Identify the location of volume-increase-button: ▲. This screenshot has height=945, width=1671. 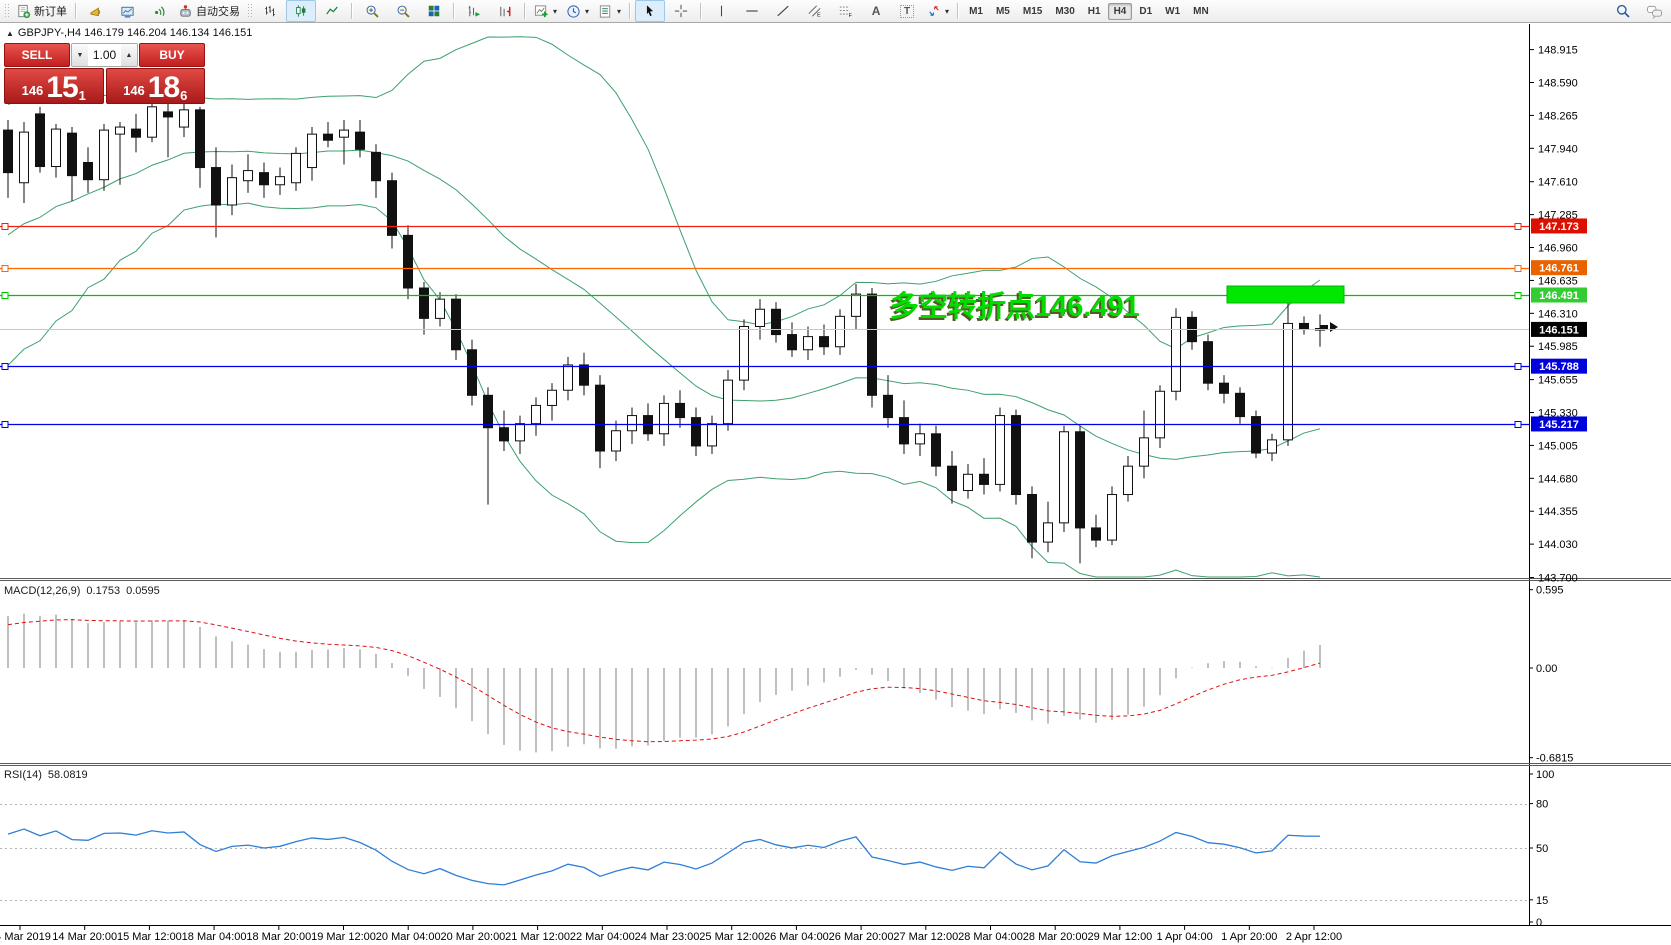
(129, 55).